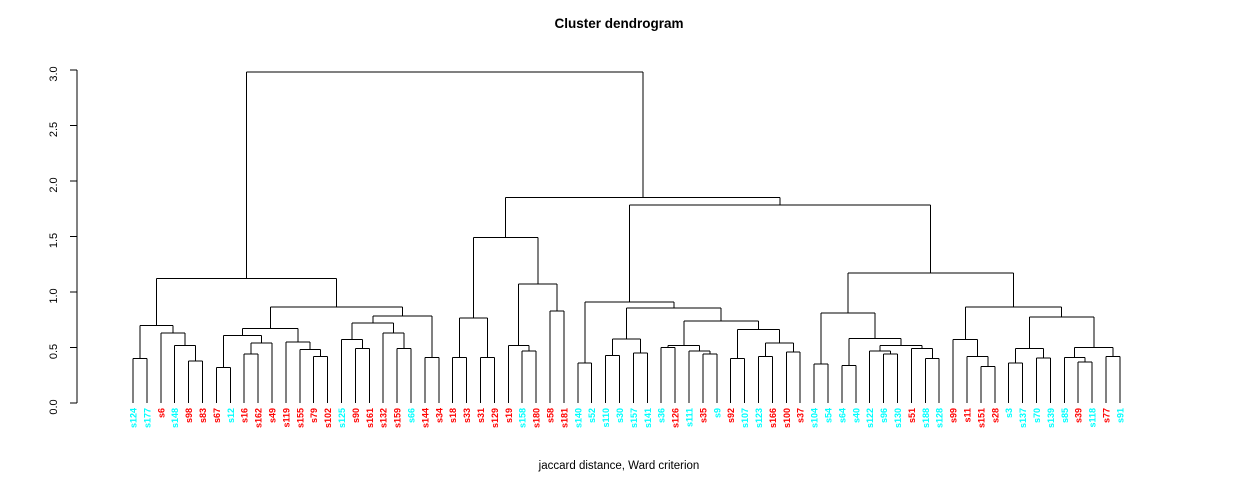 Image resolution: width=1238 pixels, height=500 pixels. I want to click on svg-text: s70, so click(1037, 415).